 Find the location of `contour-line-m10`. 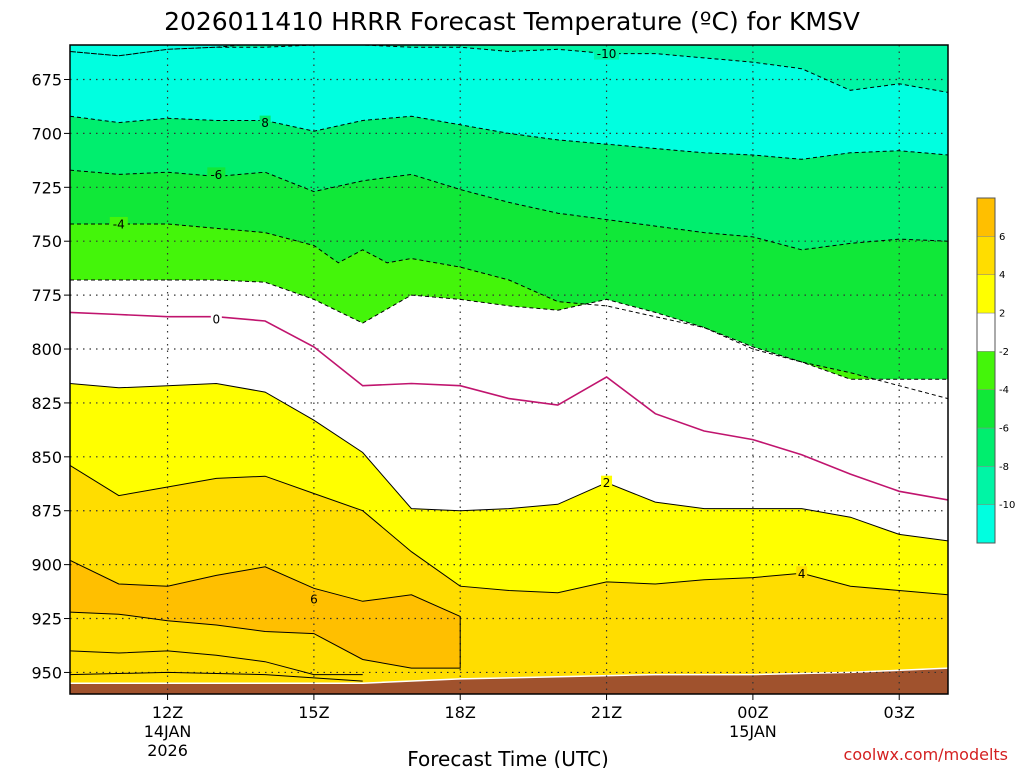

contour-line-m10 is located at coordinates (509, 69).